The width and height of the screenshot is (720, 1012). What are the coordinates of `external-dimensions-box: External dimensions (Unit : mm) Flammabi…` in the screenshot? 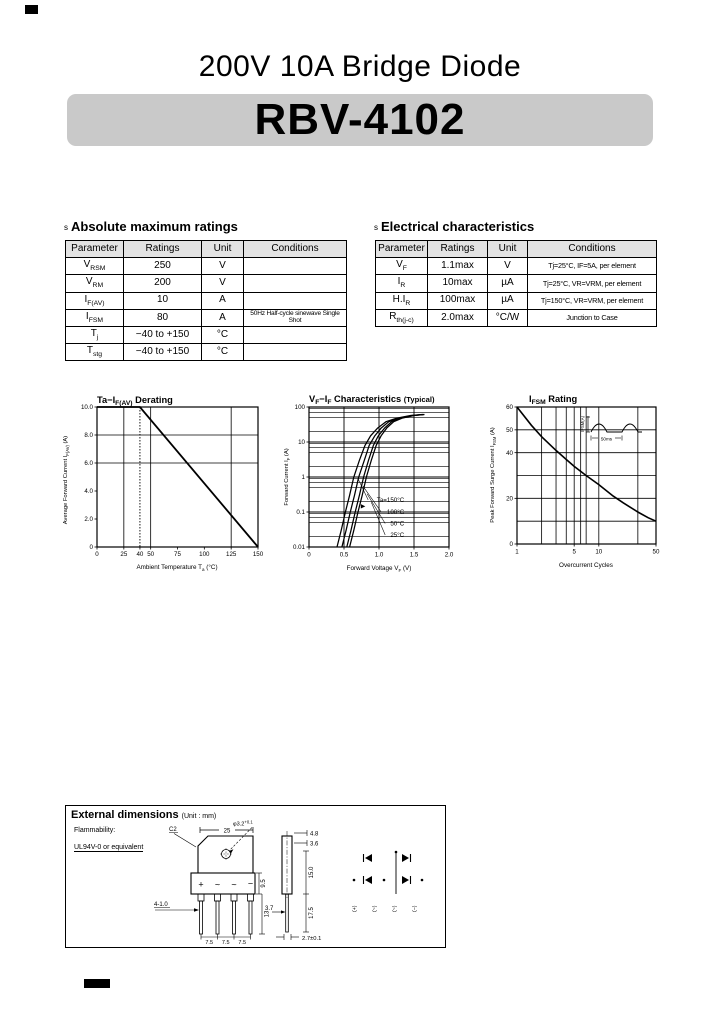 It's located at (255, 876).